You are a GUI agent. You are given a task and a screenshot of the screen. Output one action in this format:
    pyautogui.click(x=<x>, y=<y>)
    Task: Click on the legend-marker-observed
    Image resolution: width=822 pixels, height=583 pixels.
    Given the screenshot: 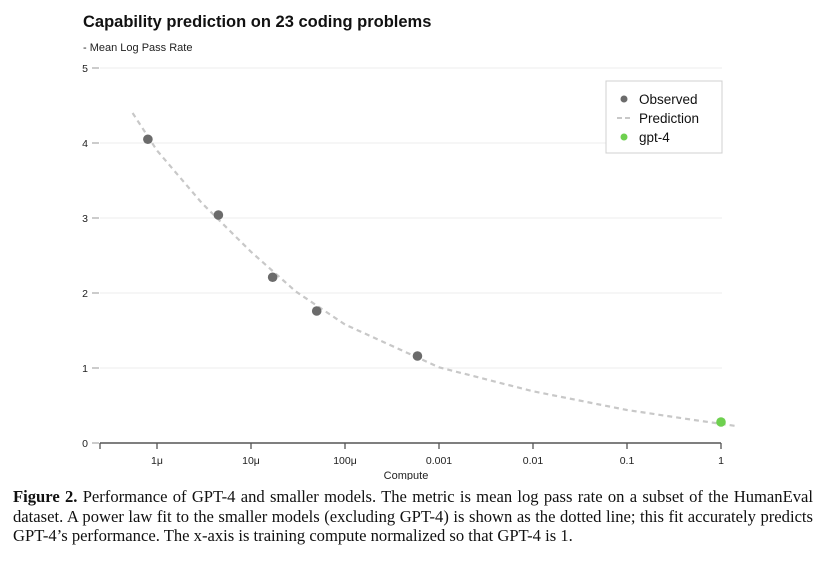 What is the action you would take?
    pyautogui.click(x=624, y=99)
    